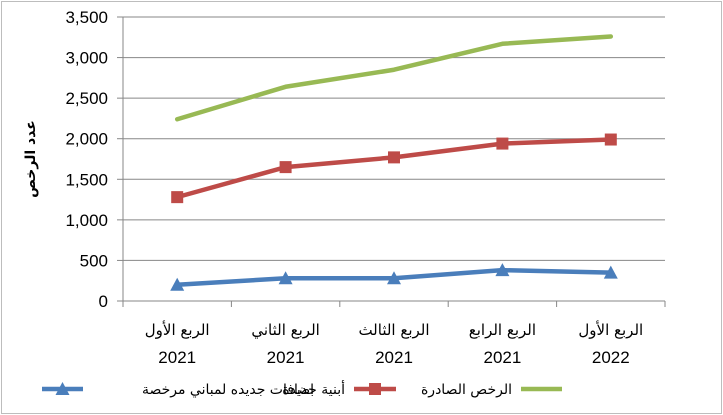 This screenshot has height=415, width=723. I want to click on y-tick-label: 1,500, so click(86, 179).